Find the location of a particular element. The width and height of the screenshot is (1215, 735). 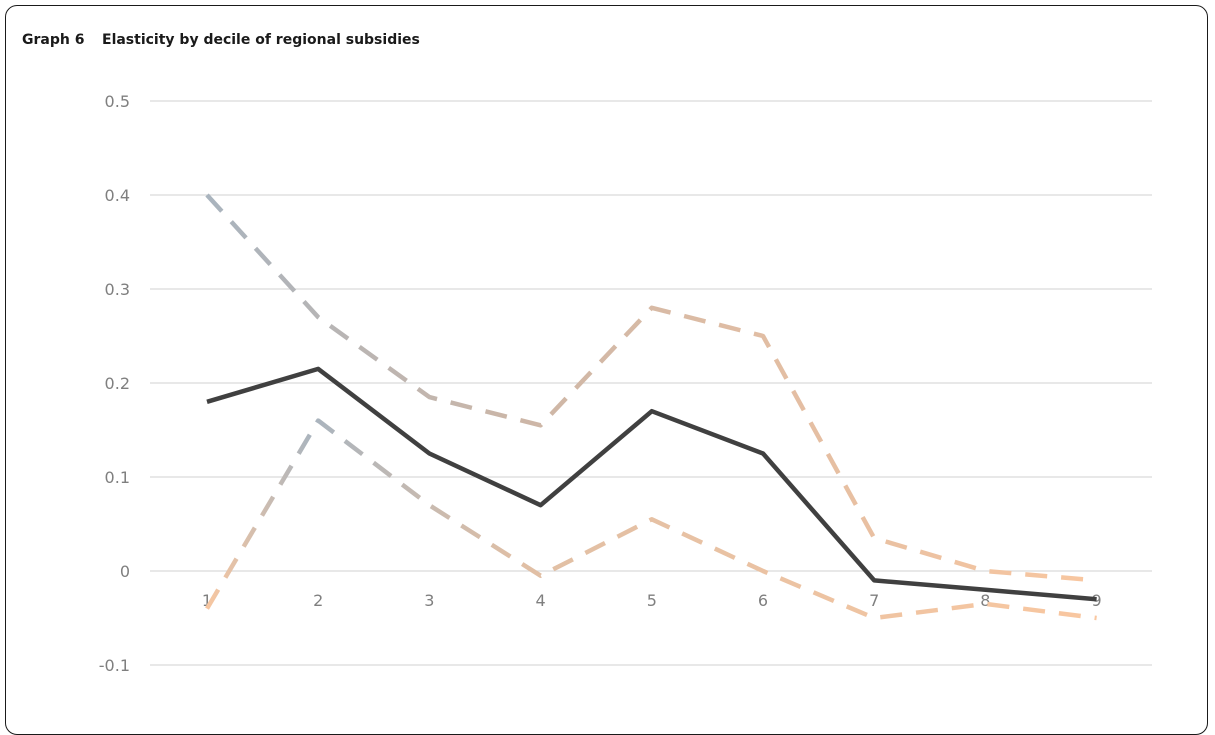

y-axis-ticks: 0.5 0.4 0.3 0.2 0.1 0 -0.1 is located at coordinates (114, 383).